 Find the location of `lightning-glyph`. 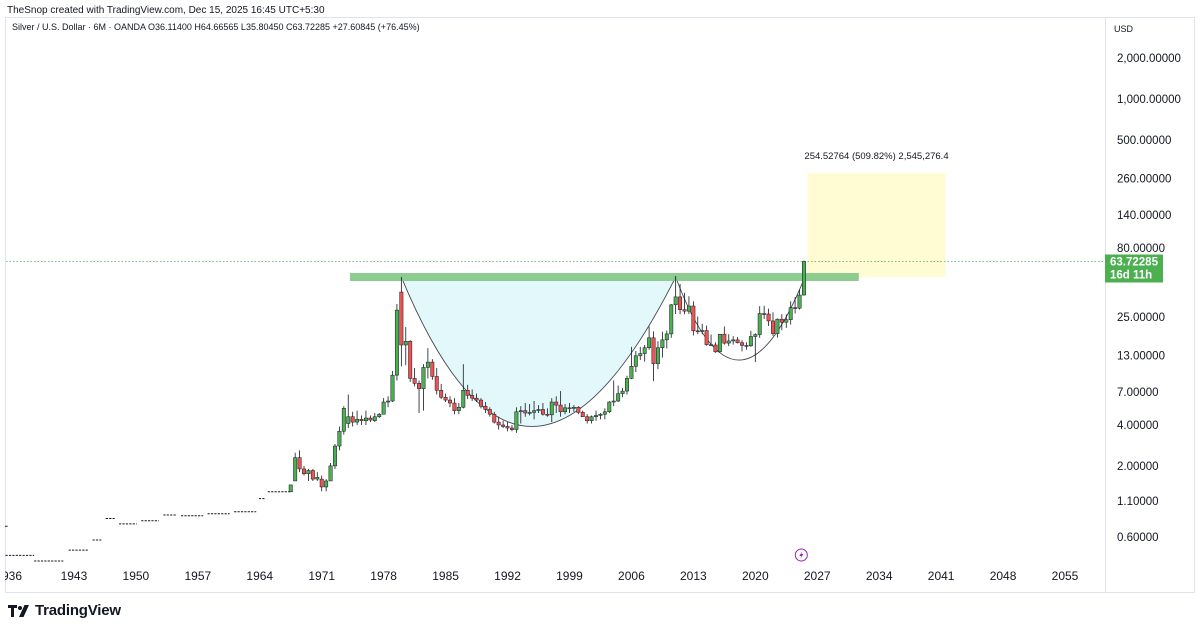

lightning-glyph is located at coordinates (801, 555).